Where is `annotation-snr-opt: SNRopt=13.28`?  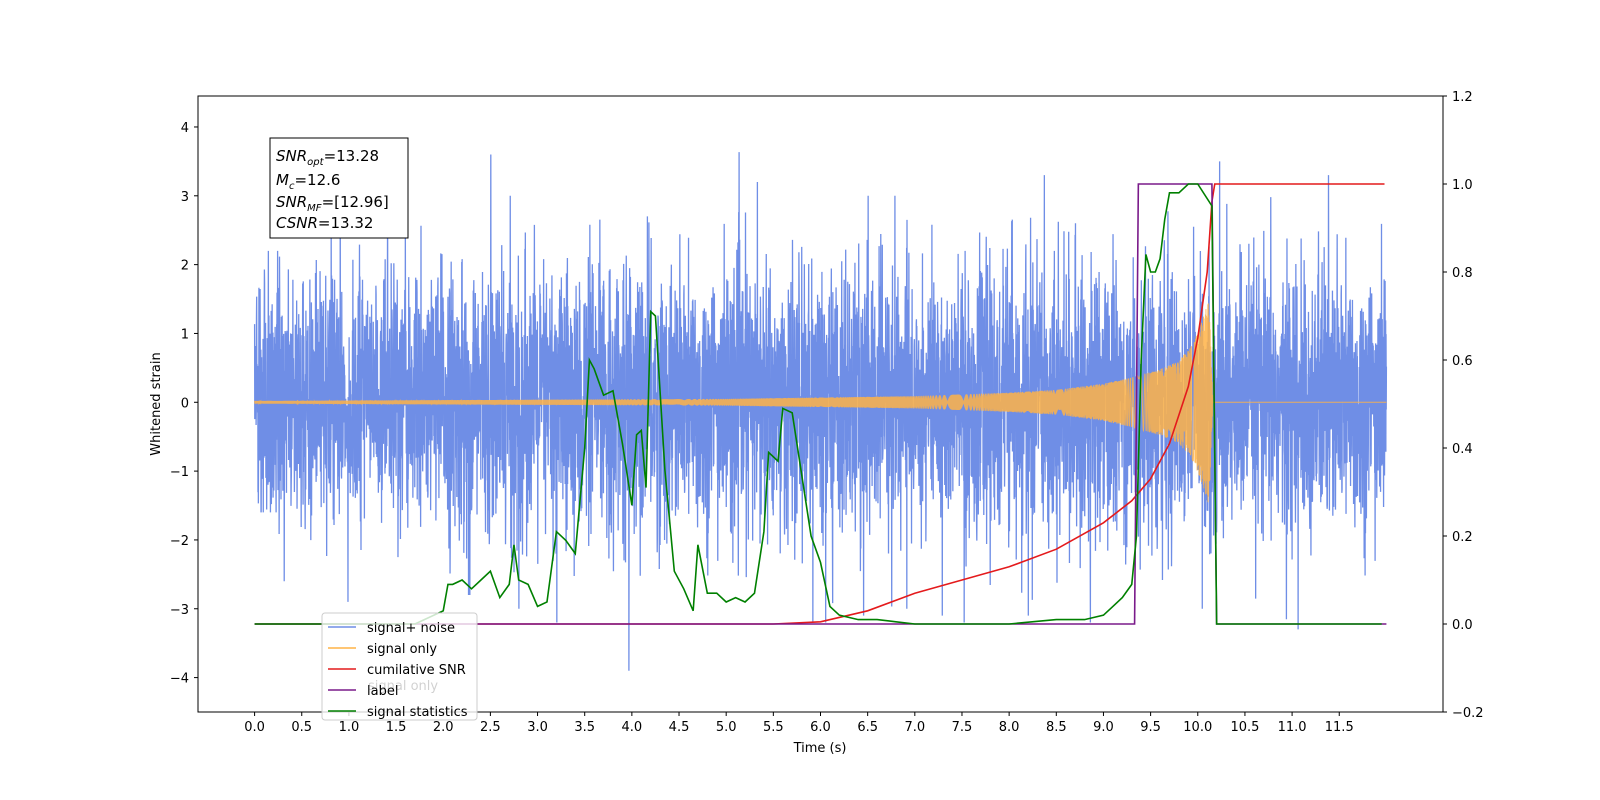 annotation-snr-opt: SNRopt=13.28 is located at coordinates (327, 157).